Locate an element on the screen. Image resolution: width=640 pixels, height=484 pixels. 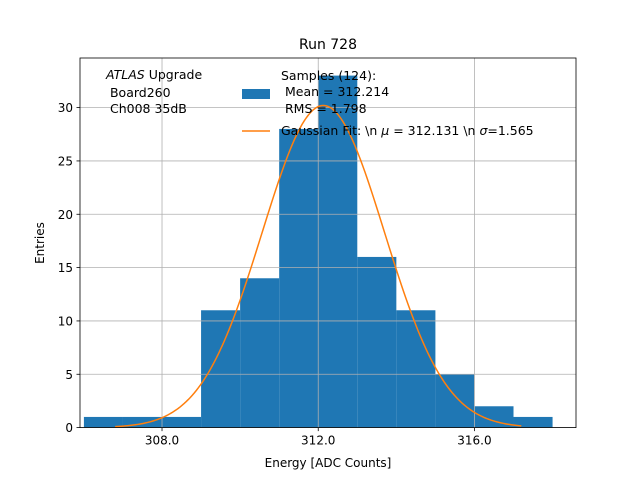
x-tick-label: 312.0 is located at coordinates (318, 441).